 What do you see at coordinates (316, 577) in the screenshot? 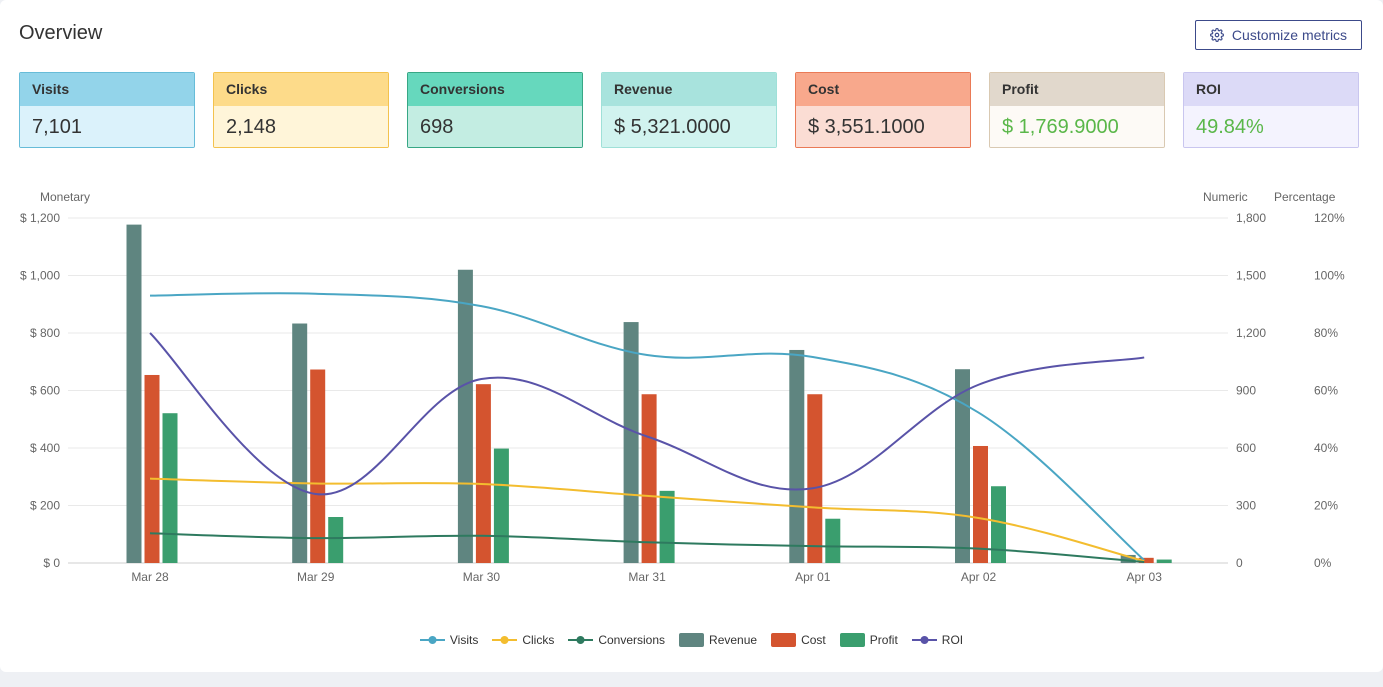
I see `x-tick-label: Mar 29` at bounding box center [316, 577].